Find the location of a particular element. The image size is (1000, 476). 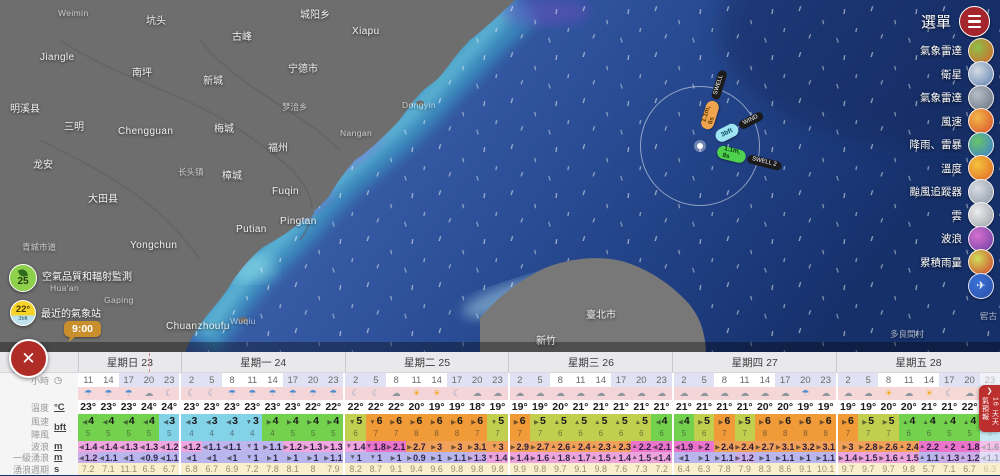

forecast-cell-wind: ▲4 6 is located at coordinates (908, 427).